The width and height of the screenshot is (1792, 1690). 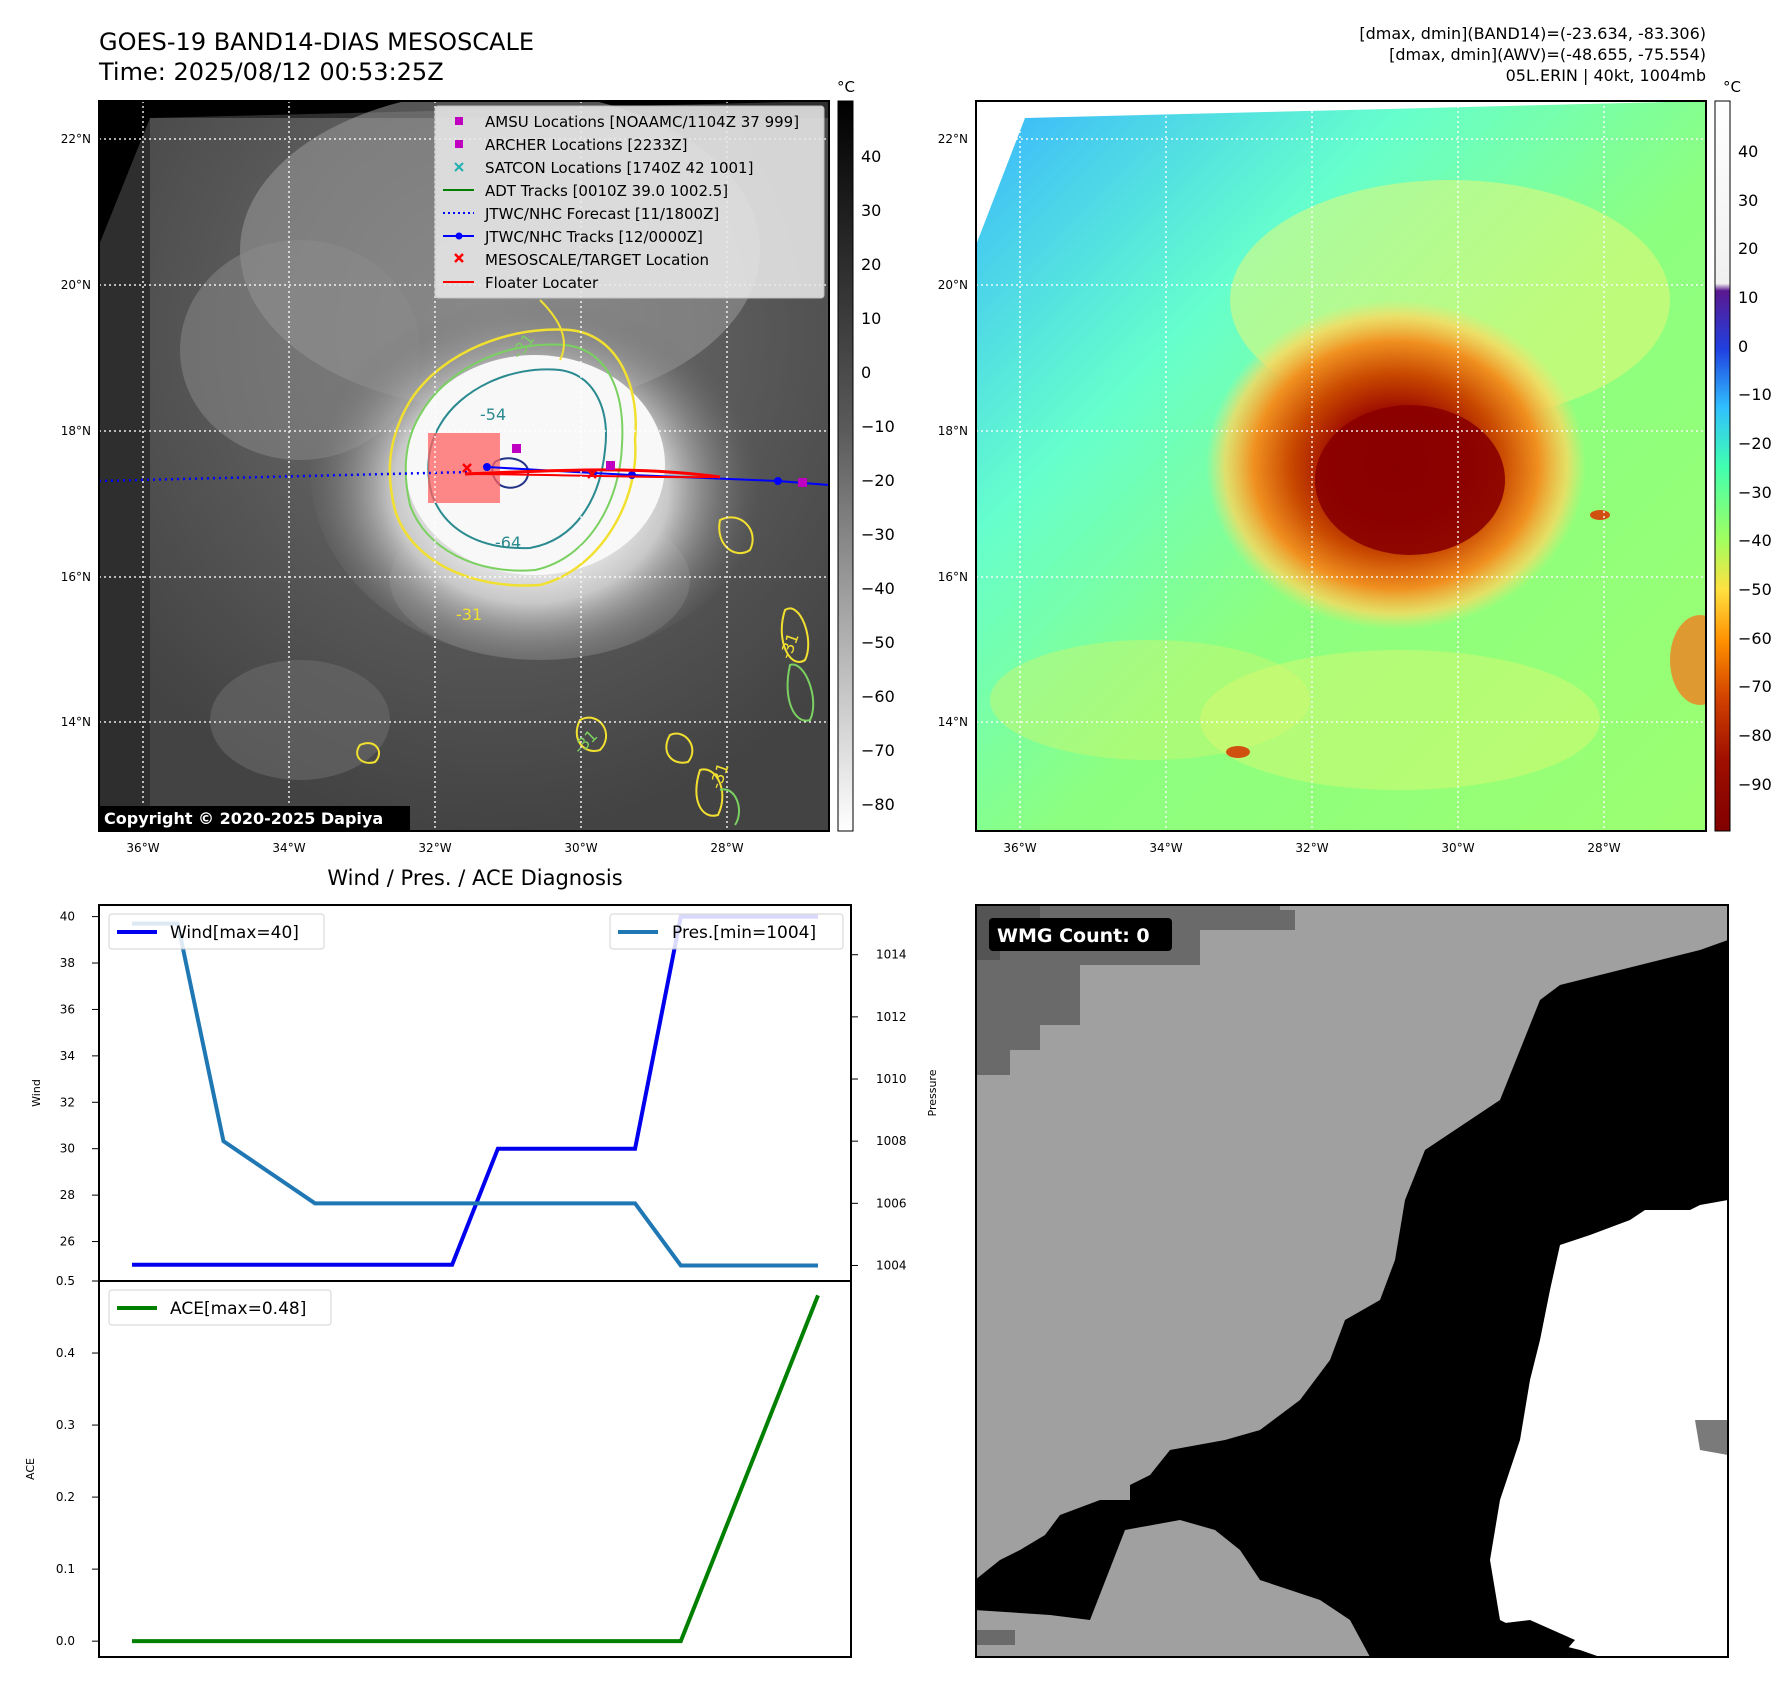 I want to click on pressure-tick-label: 1010, so click(x=891, y=1079).